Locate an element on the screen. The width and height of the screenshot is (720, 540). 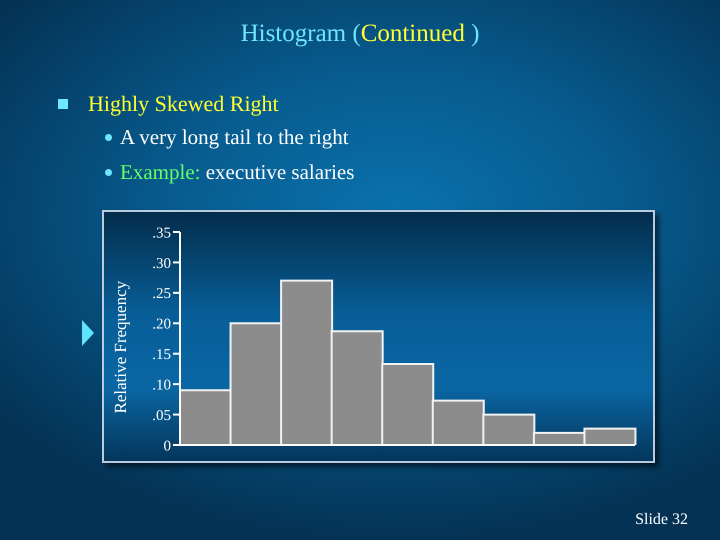
text: Highly Skewed Right is located at coordinates (183, 103).